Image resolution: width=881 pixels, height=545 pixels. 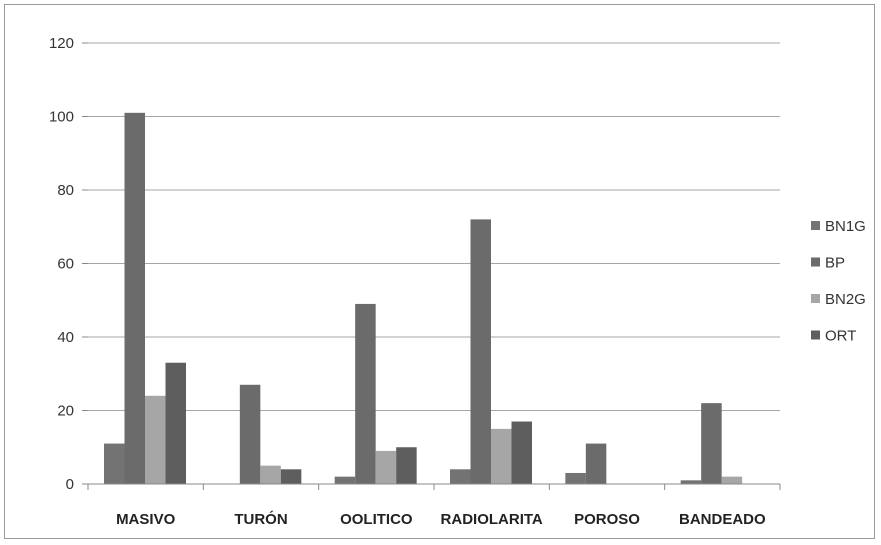 I want to click on legend-label-bn1g: BN1G, so click(x=845, y=226).